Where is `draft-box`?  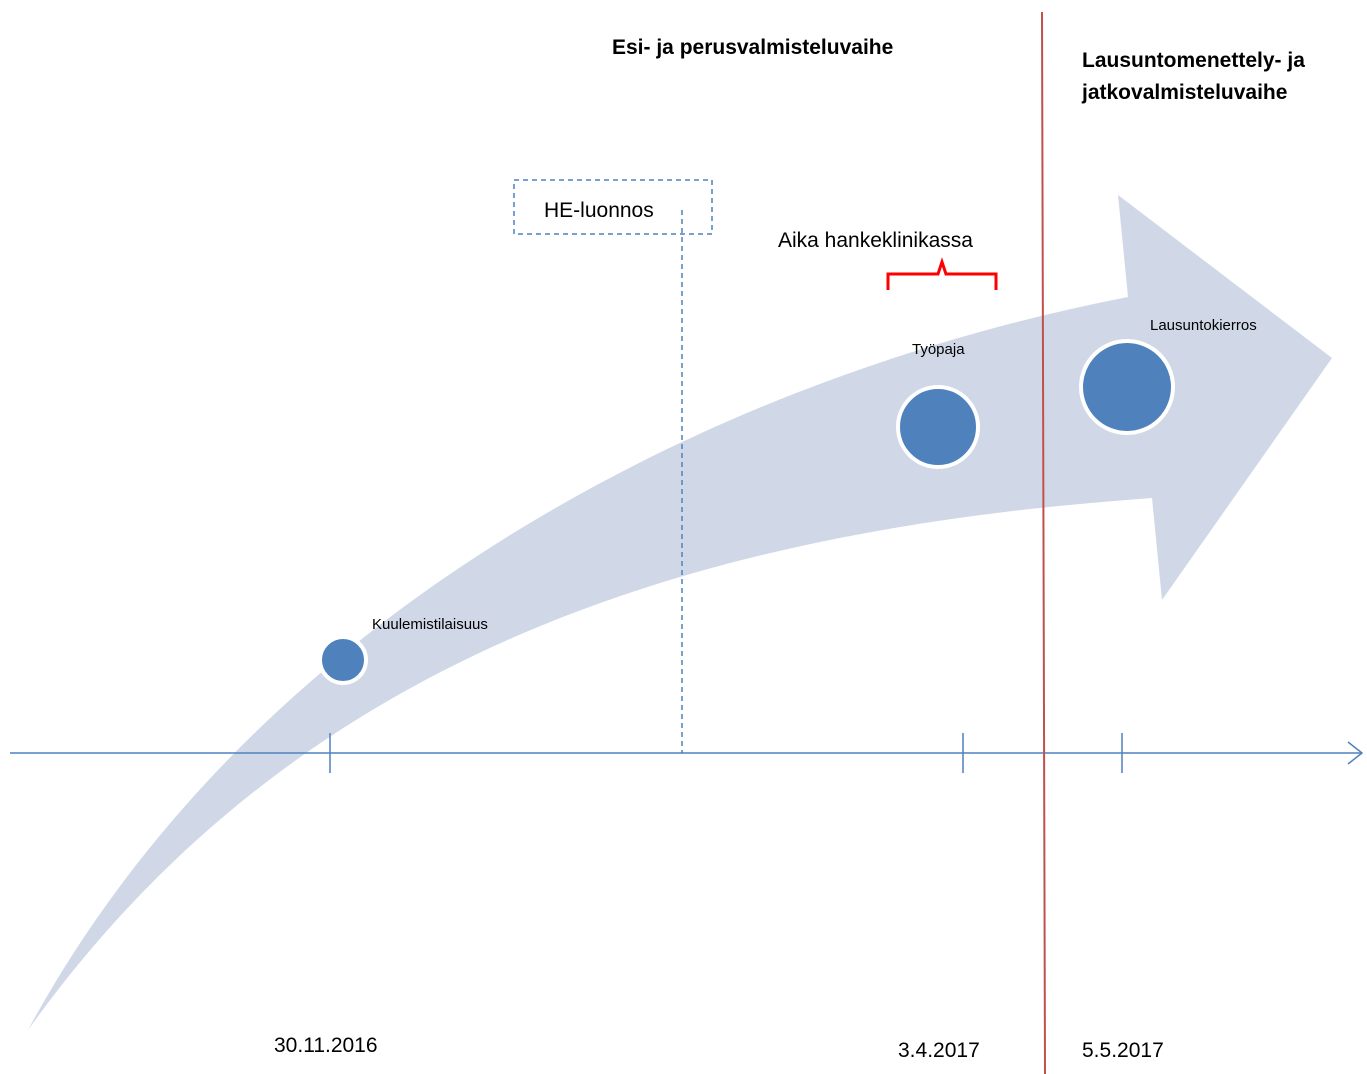
draft-box is located at coordinates (613, 207).